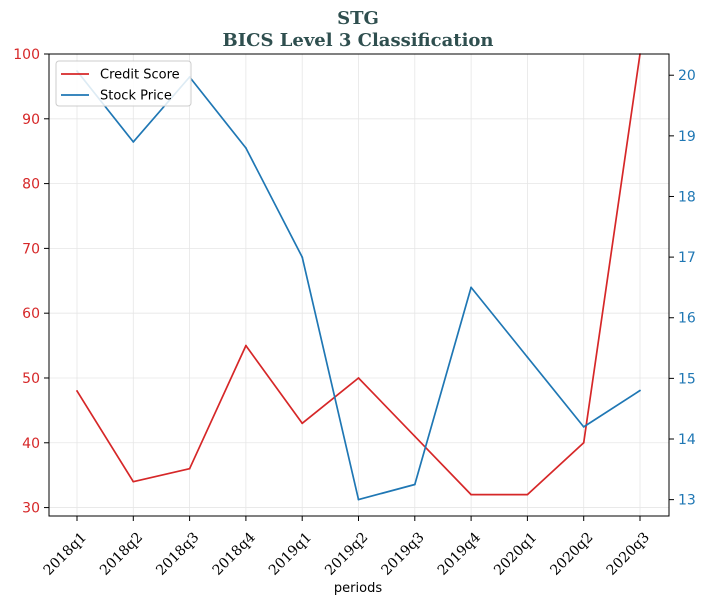  What do you see at coordinates (31, 314) in the screenshot?
I see `left-tick-label: 60` at bounding box center [31, 314].